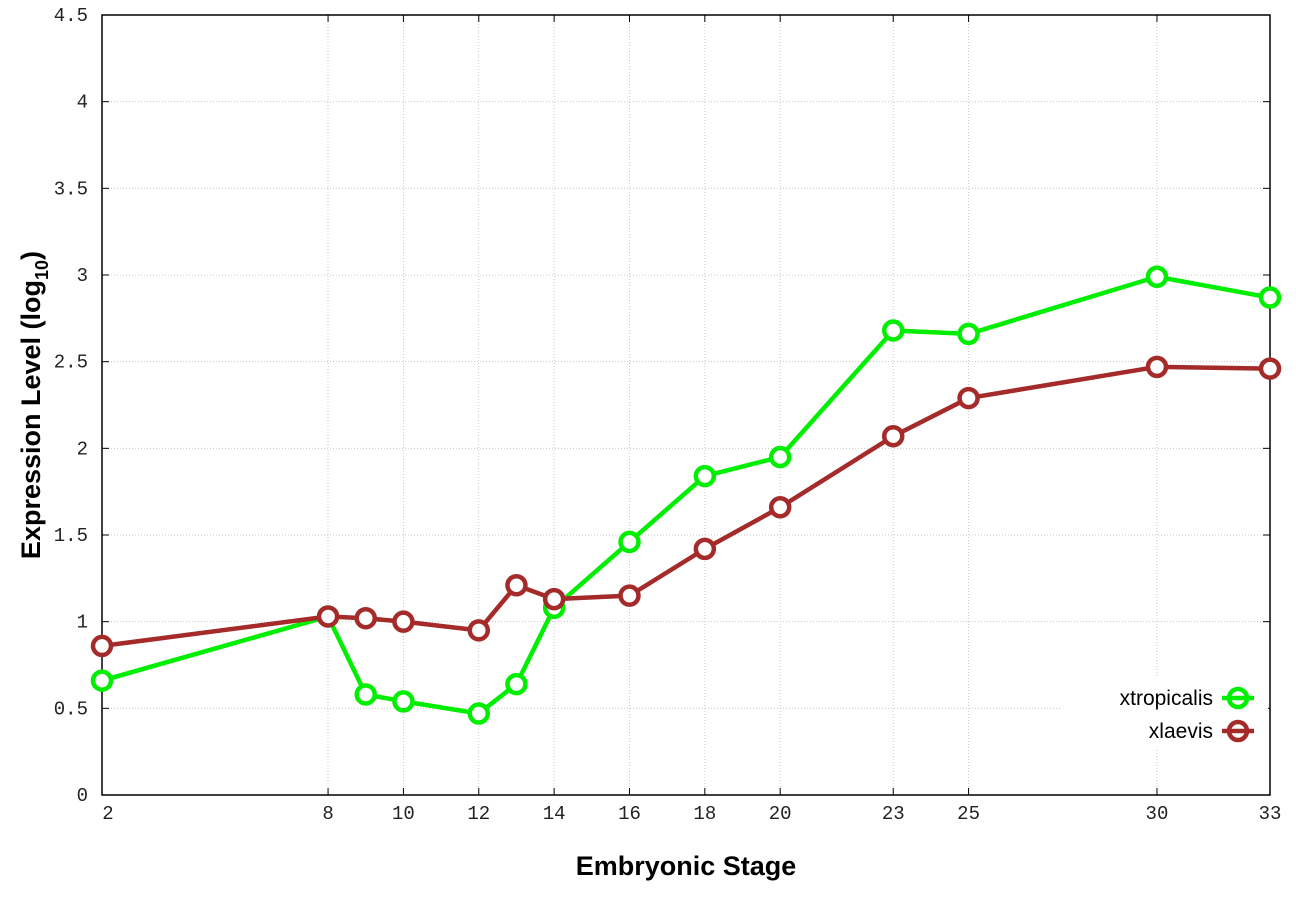 The width and height of the screenshot is (1296, 907). I want to click on x-tick-label: 2, so click(107, 814).